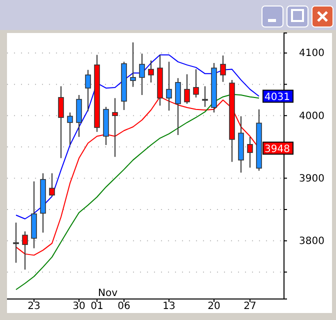 This screenshot has height=320, width=336. What do you see at coordinates (124, 306) in the screenshot?
I see `x-tick-label: 06` at bounding box center [124, 306].